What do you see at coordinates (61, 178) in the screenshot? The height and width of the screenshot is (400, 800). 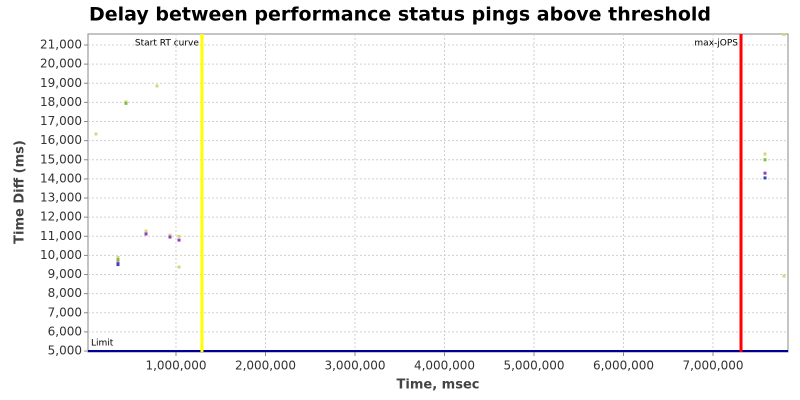 I see `y-tick-label: 14,000` at bounding box center [61, 178].